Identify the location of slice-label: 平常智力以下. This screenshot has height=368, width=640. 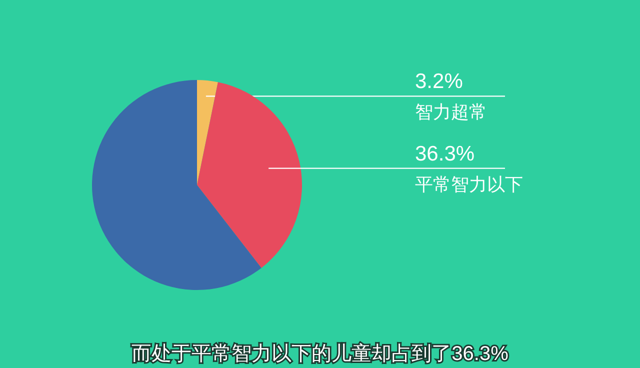
(469, 184).